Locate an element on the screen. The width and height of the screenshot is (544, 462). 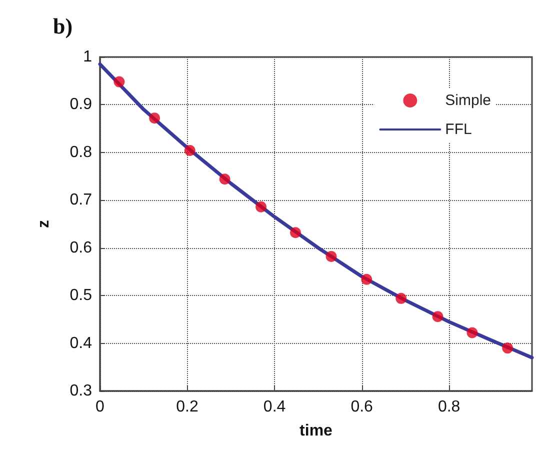
y-tick-label: 1 is located at coordinates (87, 57).